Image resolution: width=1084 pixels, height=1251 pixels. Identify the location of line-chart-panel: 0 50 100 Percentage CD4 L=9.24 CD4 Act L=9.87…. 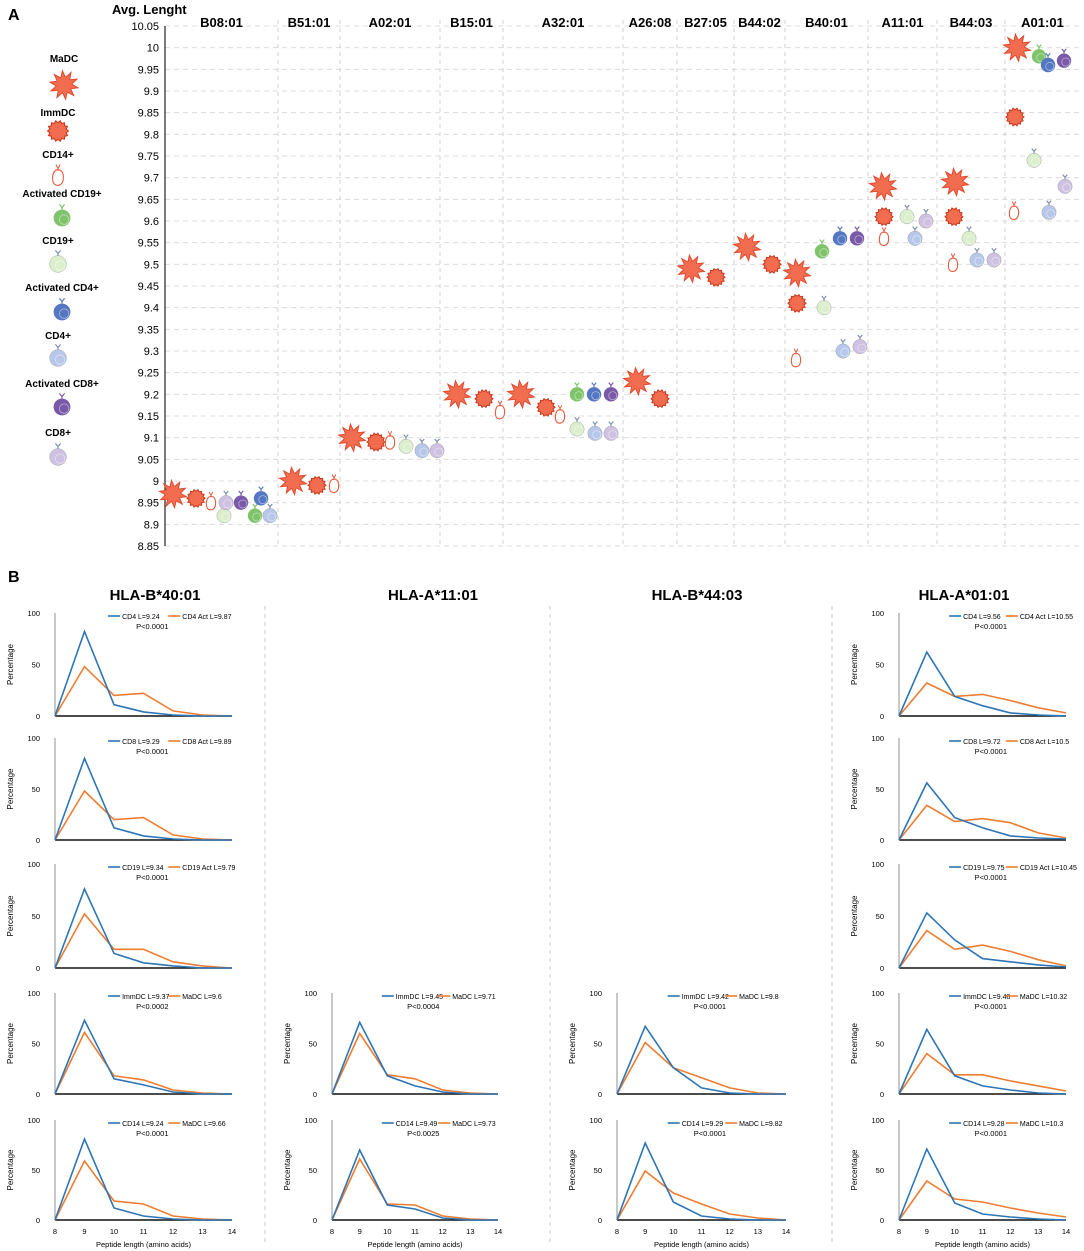
(119, 665).